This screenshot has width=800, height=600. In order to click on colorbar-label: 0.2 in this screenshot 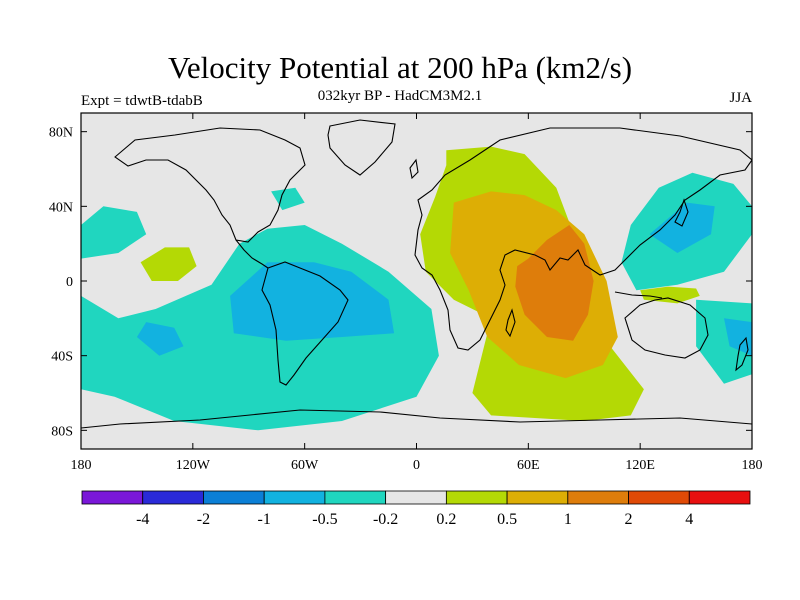, I will do `click(446, 519)`.